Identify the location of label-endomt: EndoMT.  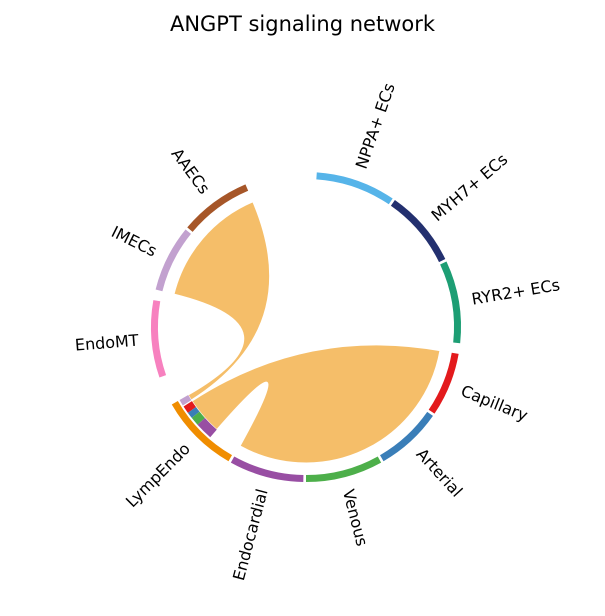
(106, 343).